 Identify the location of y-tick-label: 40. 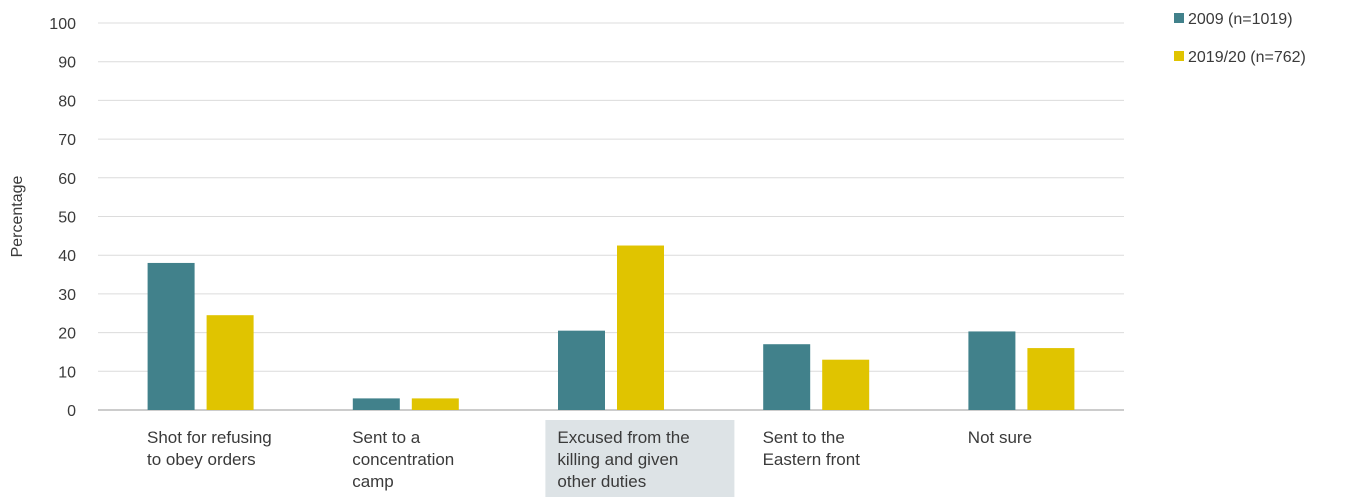
(67, 256).